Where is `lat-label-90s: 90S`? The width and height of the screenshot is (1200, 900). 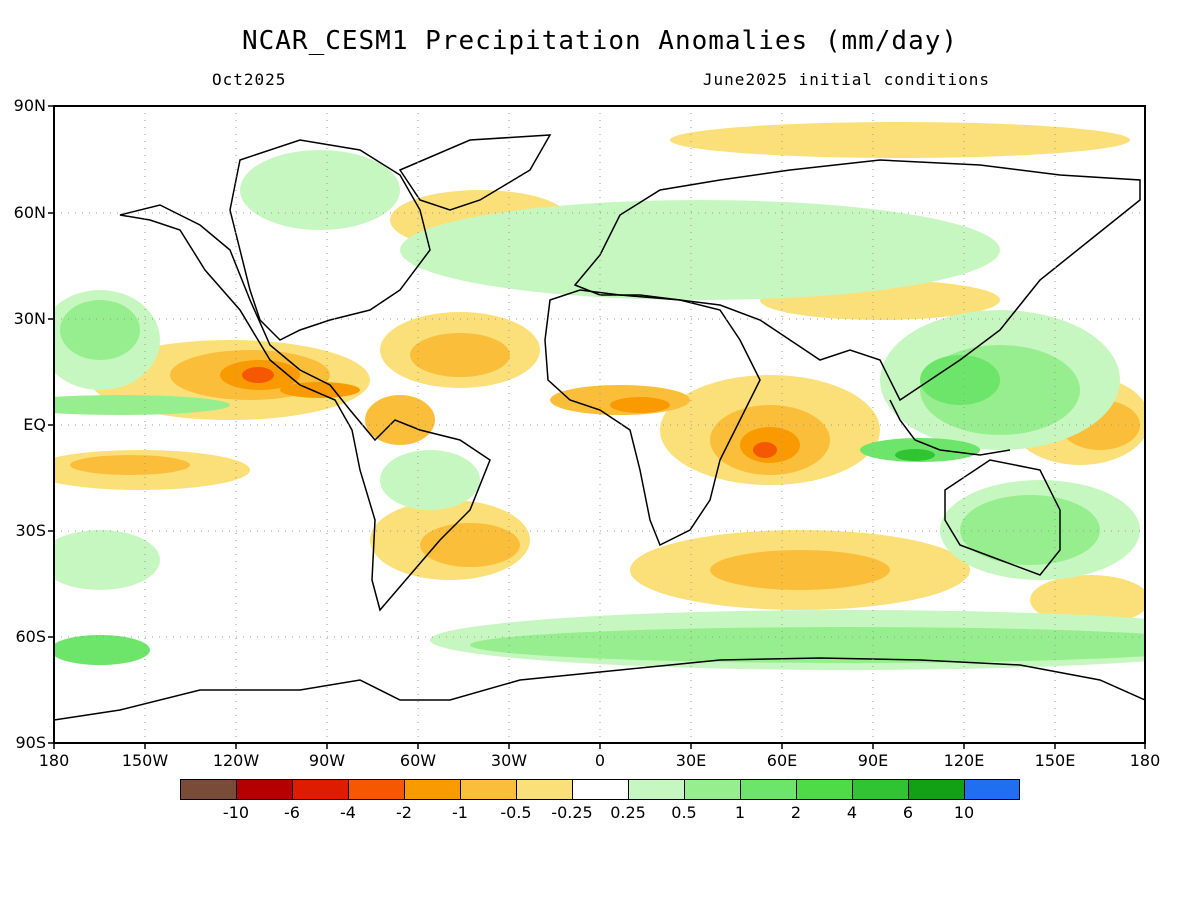
lat-label-90s: 90S is located at coordinates (30, 742).